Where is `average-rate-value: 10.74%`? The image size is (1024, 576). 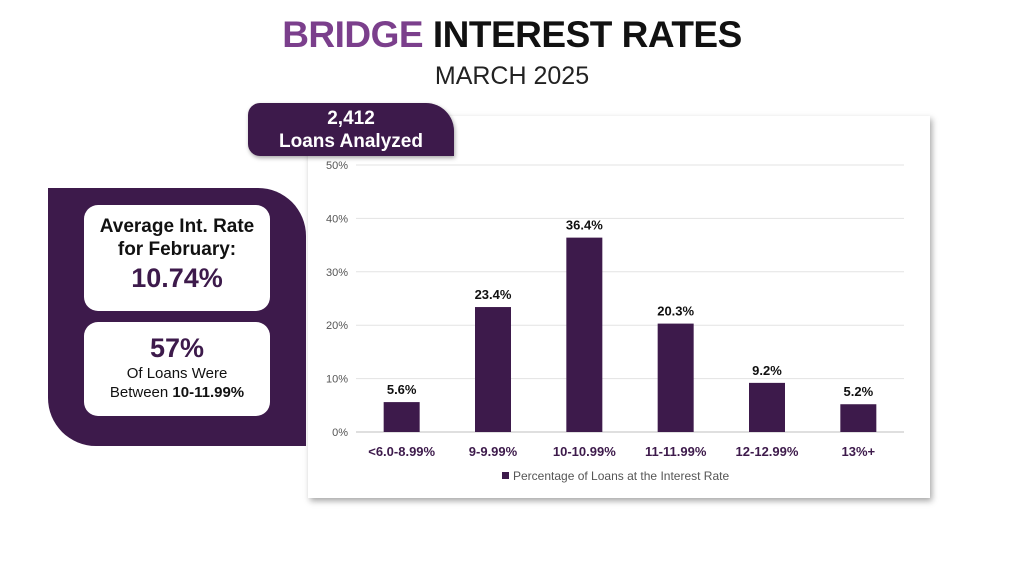 average-rate-value: 10.74% is located at coordinates (177, 278).